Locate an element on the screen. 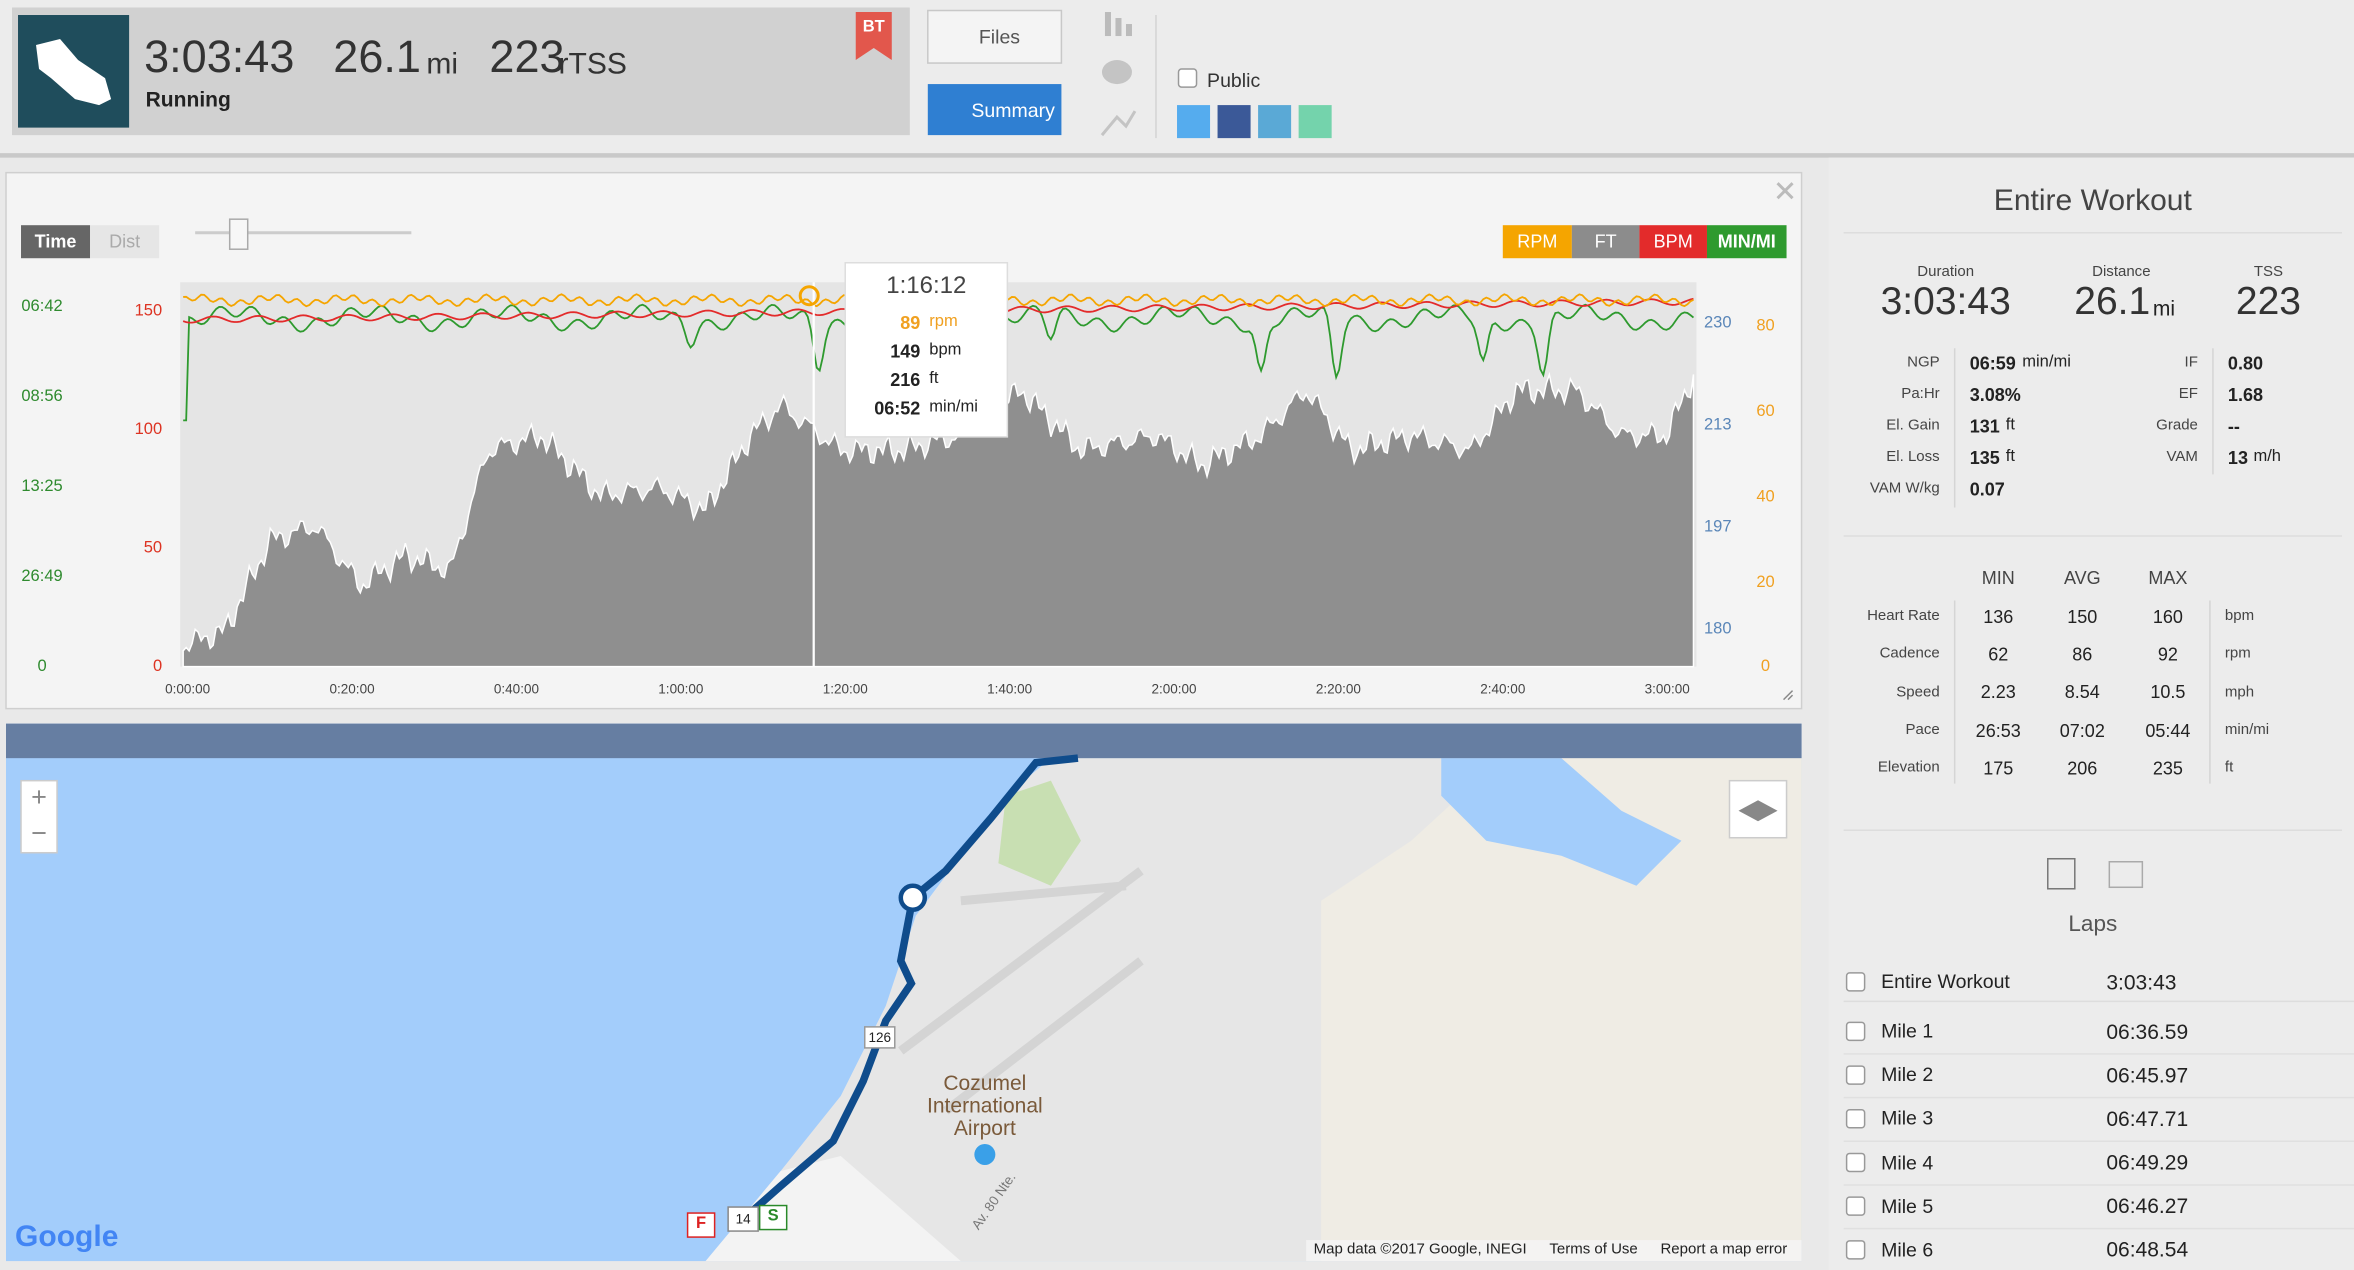  metric-value: 135 is located at coordinates (1984, 458).